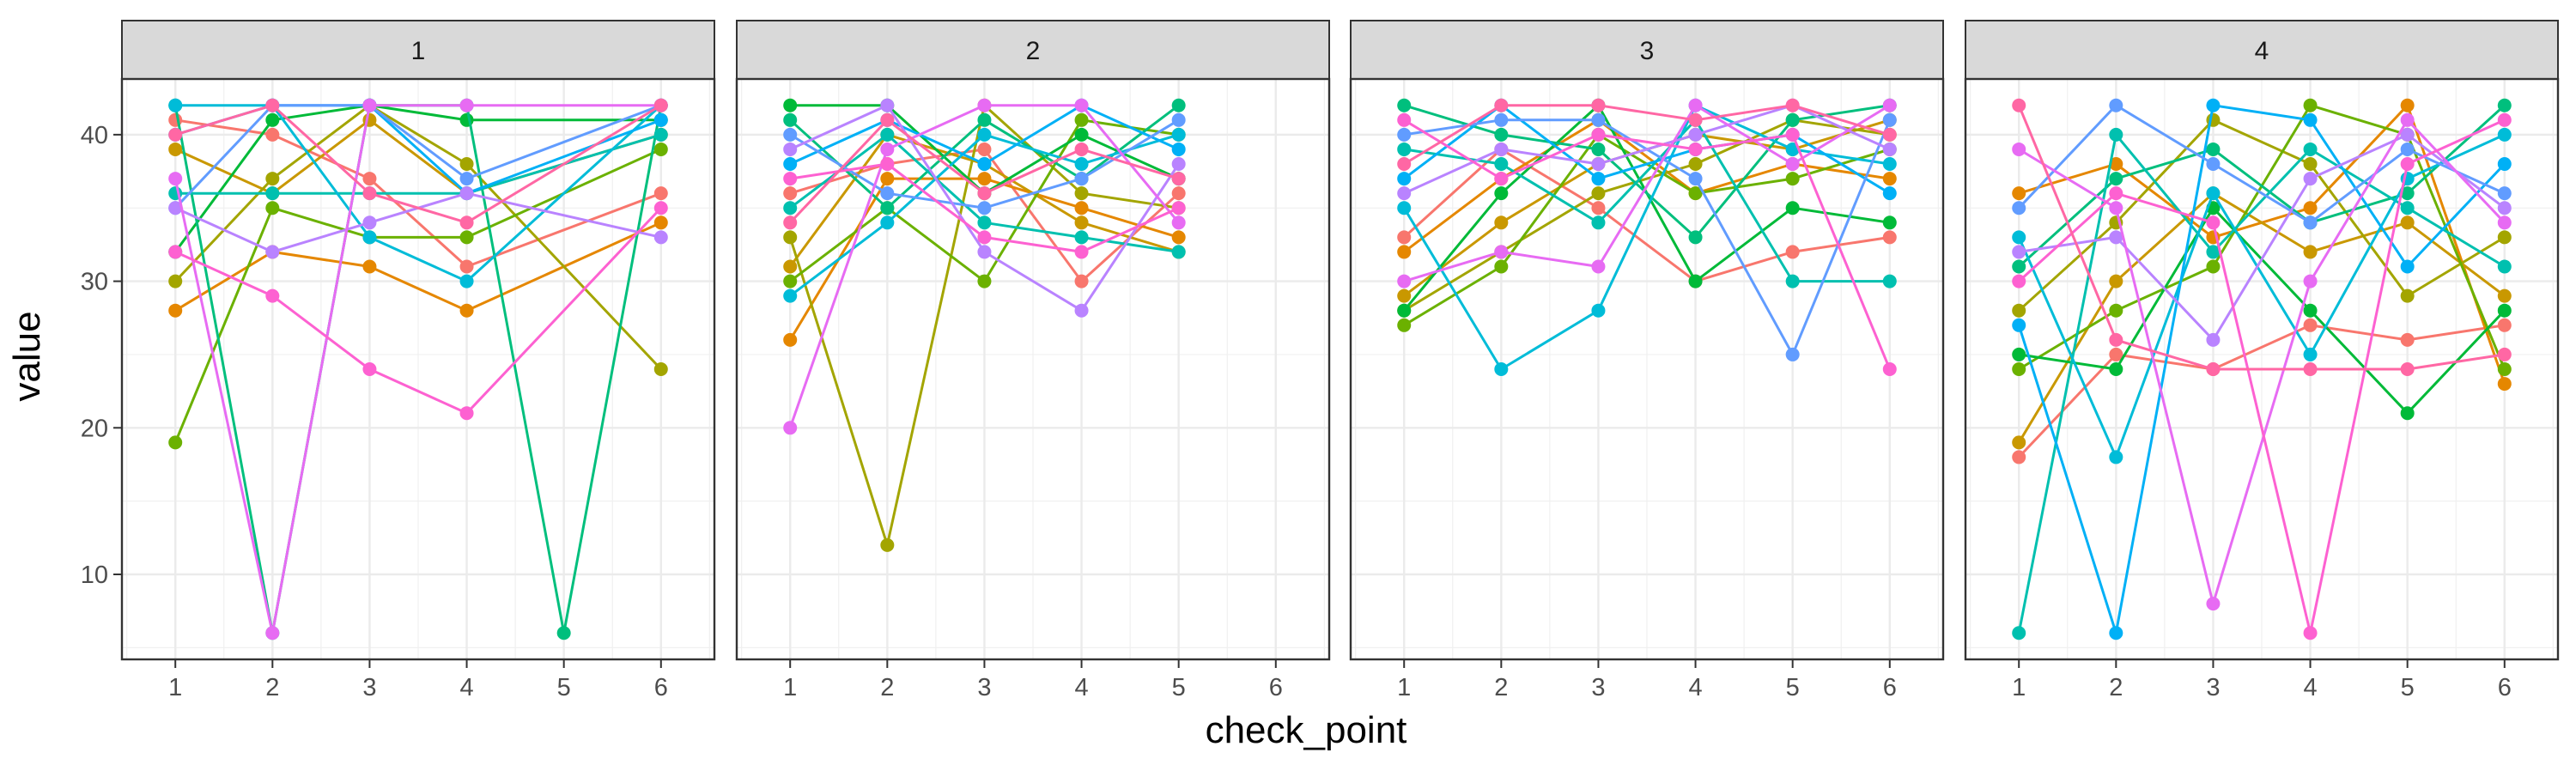  What do you see at coordinates (94, 135) in the screenshot?
I see `y-tick-label: 40` at bounding box center [94, 135].